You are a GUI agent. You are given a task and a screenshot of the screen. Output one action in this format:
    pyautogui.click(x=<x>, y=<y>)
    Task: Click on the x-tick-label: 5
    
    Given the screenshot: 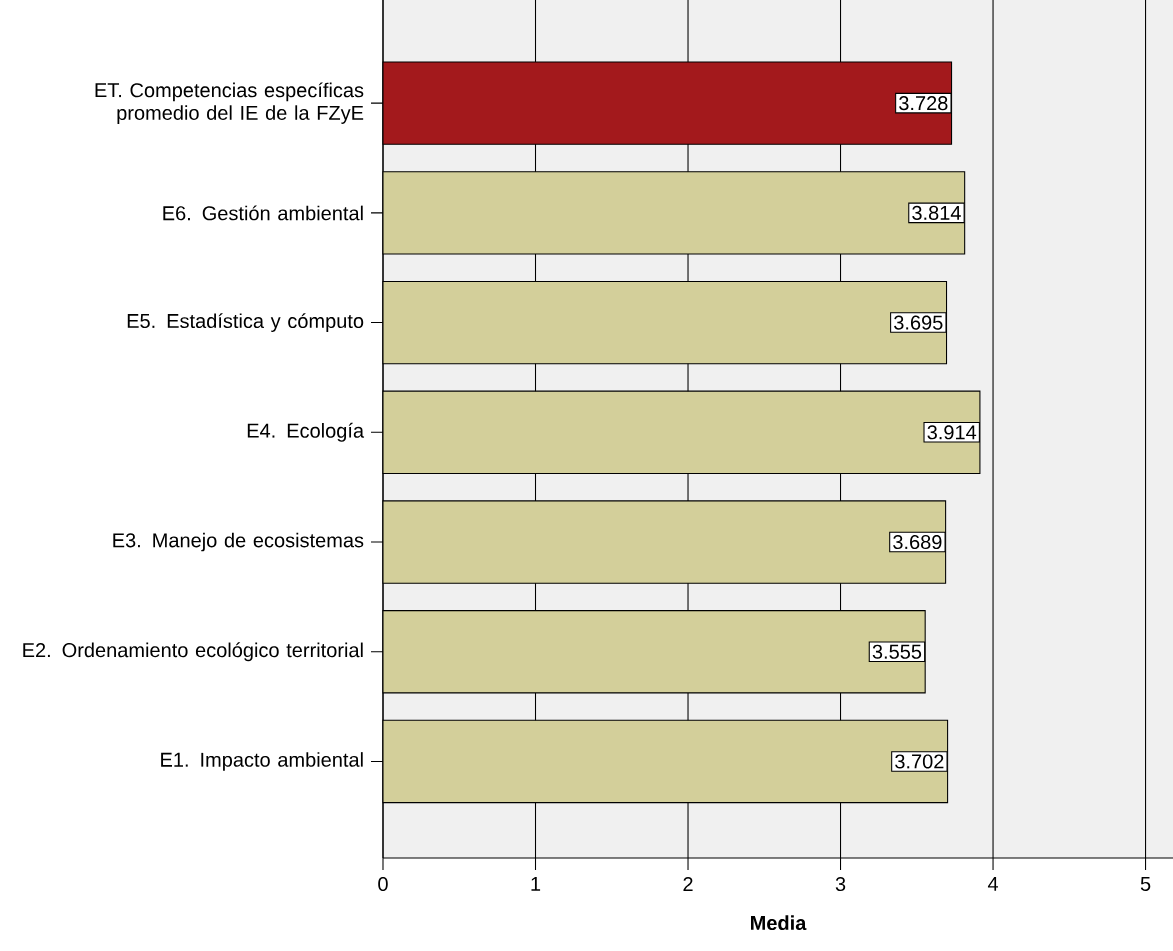 What is the action you would take?
    pyautogui.click(x=1145, y=883)
    